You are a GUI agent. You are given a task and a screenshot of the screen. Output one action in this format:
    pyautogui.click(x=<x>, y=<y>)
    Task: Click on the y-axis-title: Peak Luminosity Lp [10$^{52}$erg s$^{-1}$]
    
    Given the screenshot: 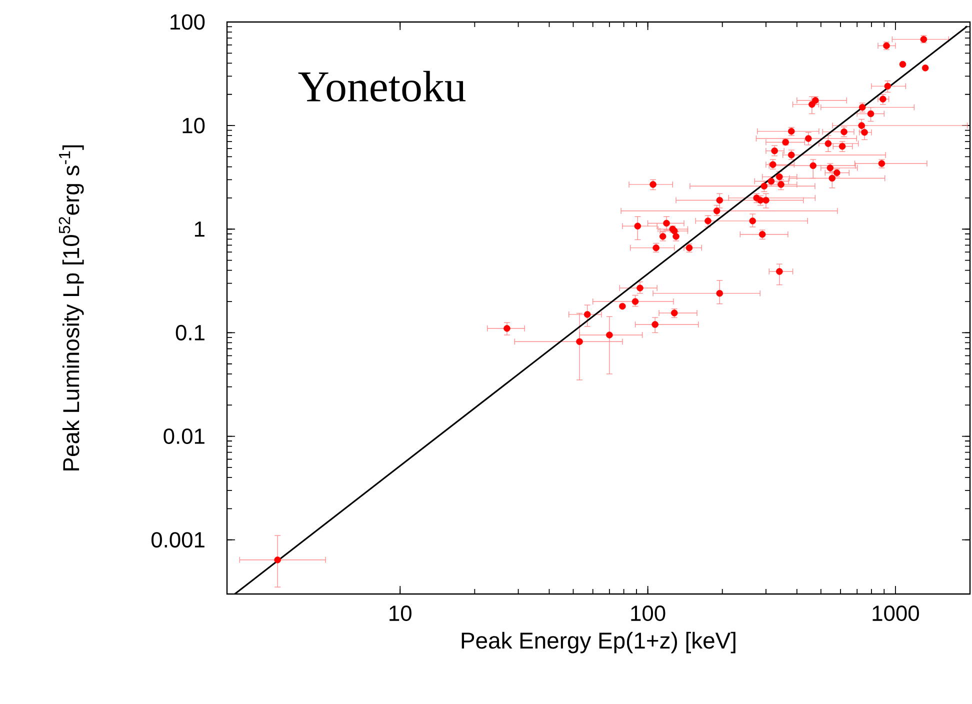 What is the action you would take?
    pyautogui.click(x=71, y=307)
    